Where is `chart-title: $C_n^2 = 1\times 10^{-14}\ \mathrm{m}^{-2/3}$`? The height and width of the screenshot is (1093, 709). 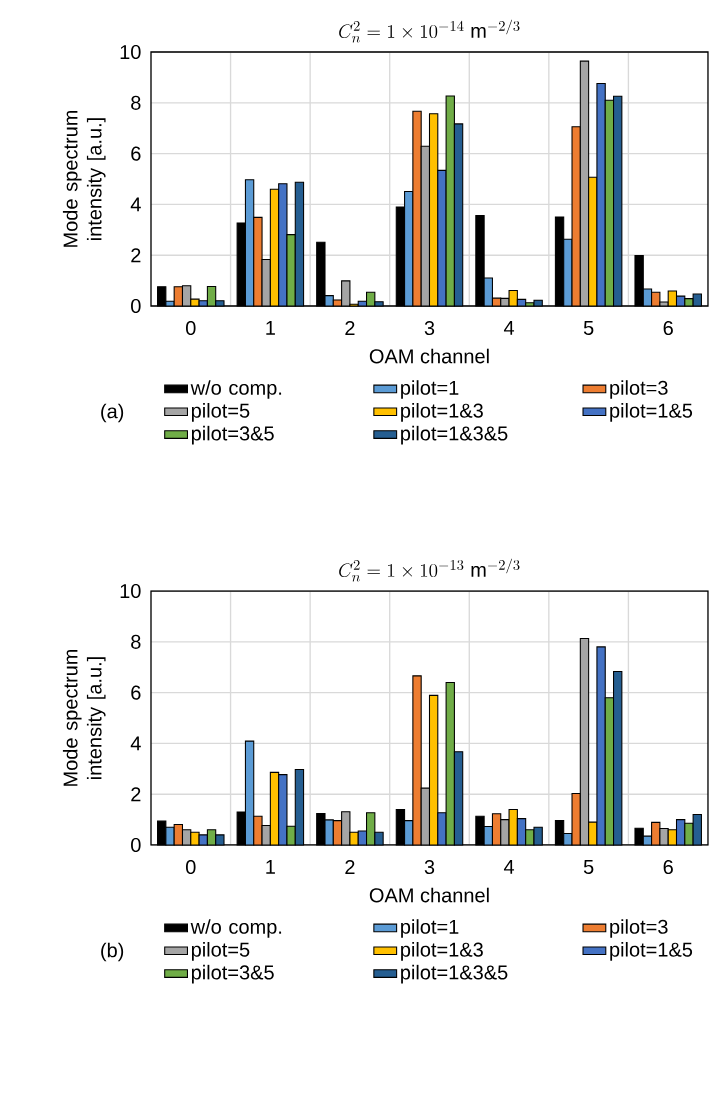
chart-title: $C_n^2 = 1\times 10^{-14}\ \mathrm{m}^{-2/3}$ is located at coordinates (429, 31).